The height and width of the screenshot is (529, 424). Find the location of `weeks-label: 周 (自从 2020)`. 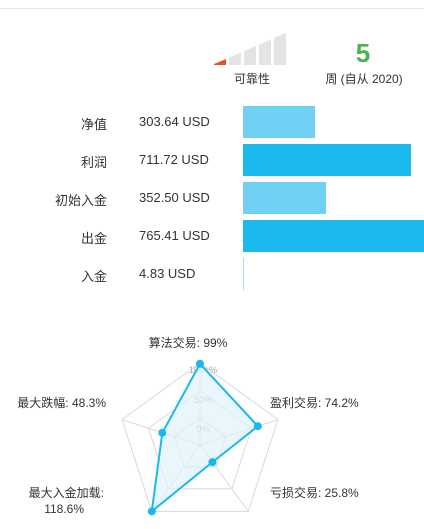

weeks-label: 周 (自从 2020) is located at coordinates (364, 79).